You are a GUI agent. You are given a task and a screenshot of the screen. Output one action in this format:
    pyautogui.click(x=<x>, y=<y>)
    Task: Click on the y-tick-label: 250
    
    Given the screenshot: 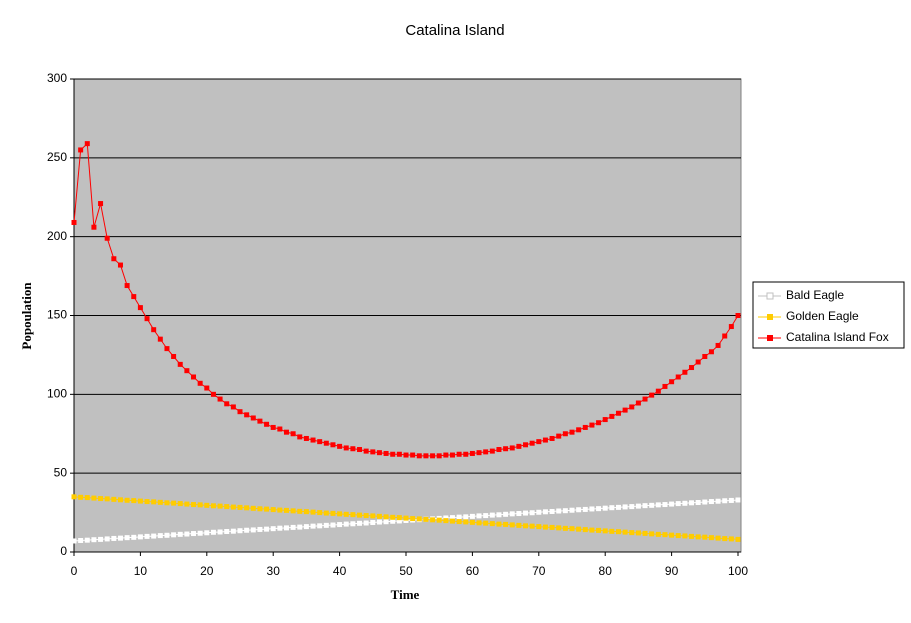 What is the action you would take?
    pyautogui.click(x=57, y=157)
    